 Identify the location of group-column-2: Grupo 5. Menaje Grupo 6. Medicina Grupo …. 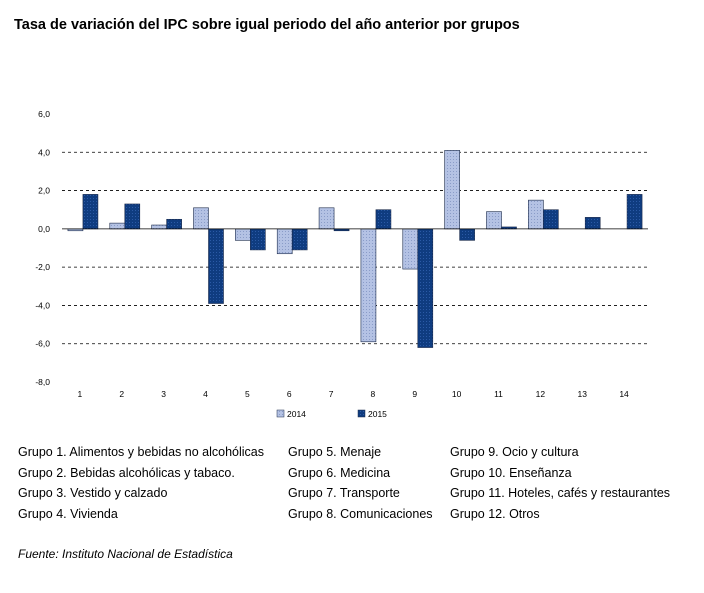
(360, 485).